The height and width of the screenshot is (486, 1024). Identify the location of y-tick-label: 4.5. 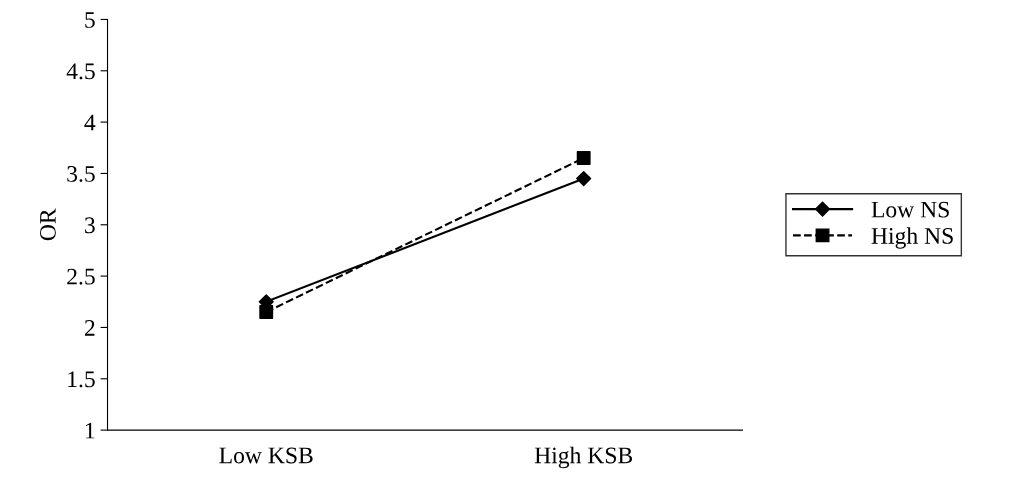
(80, 71).